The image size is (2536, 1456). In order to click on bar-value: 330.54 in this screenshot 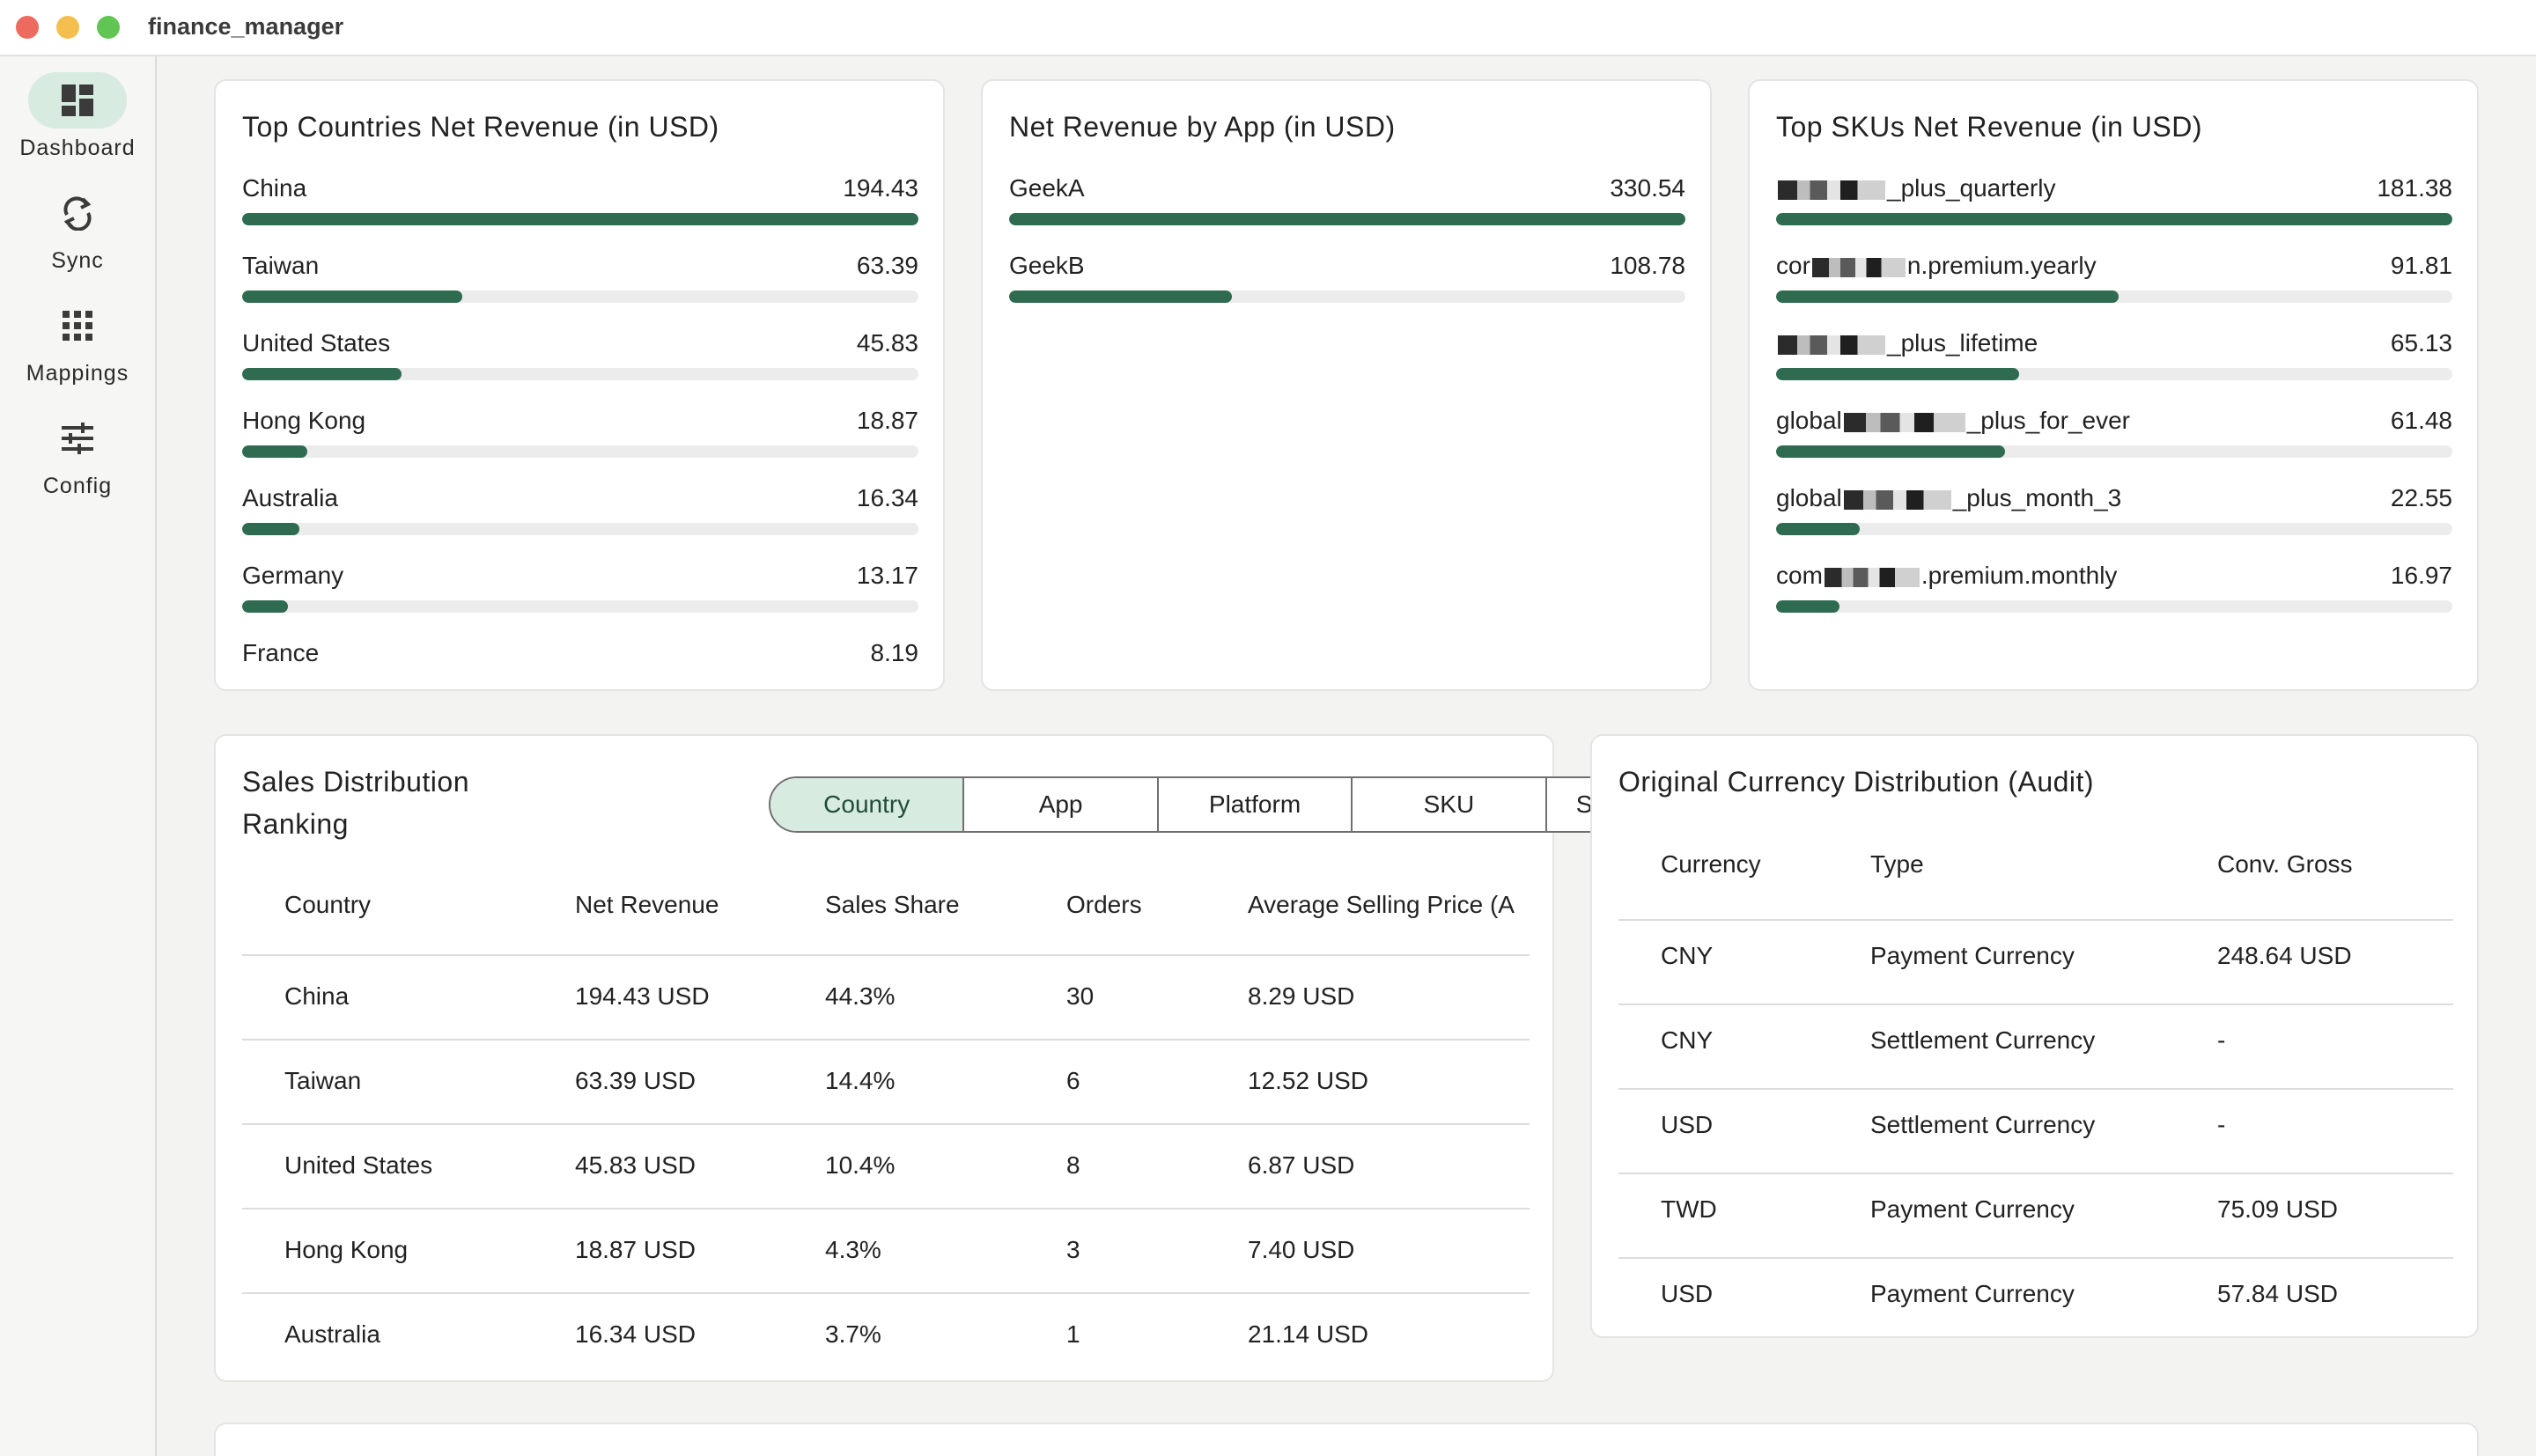, I will do `click(1647, 188)`.